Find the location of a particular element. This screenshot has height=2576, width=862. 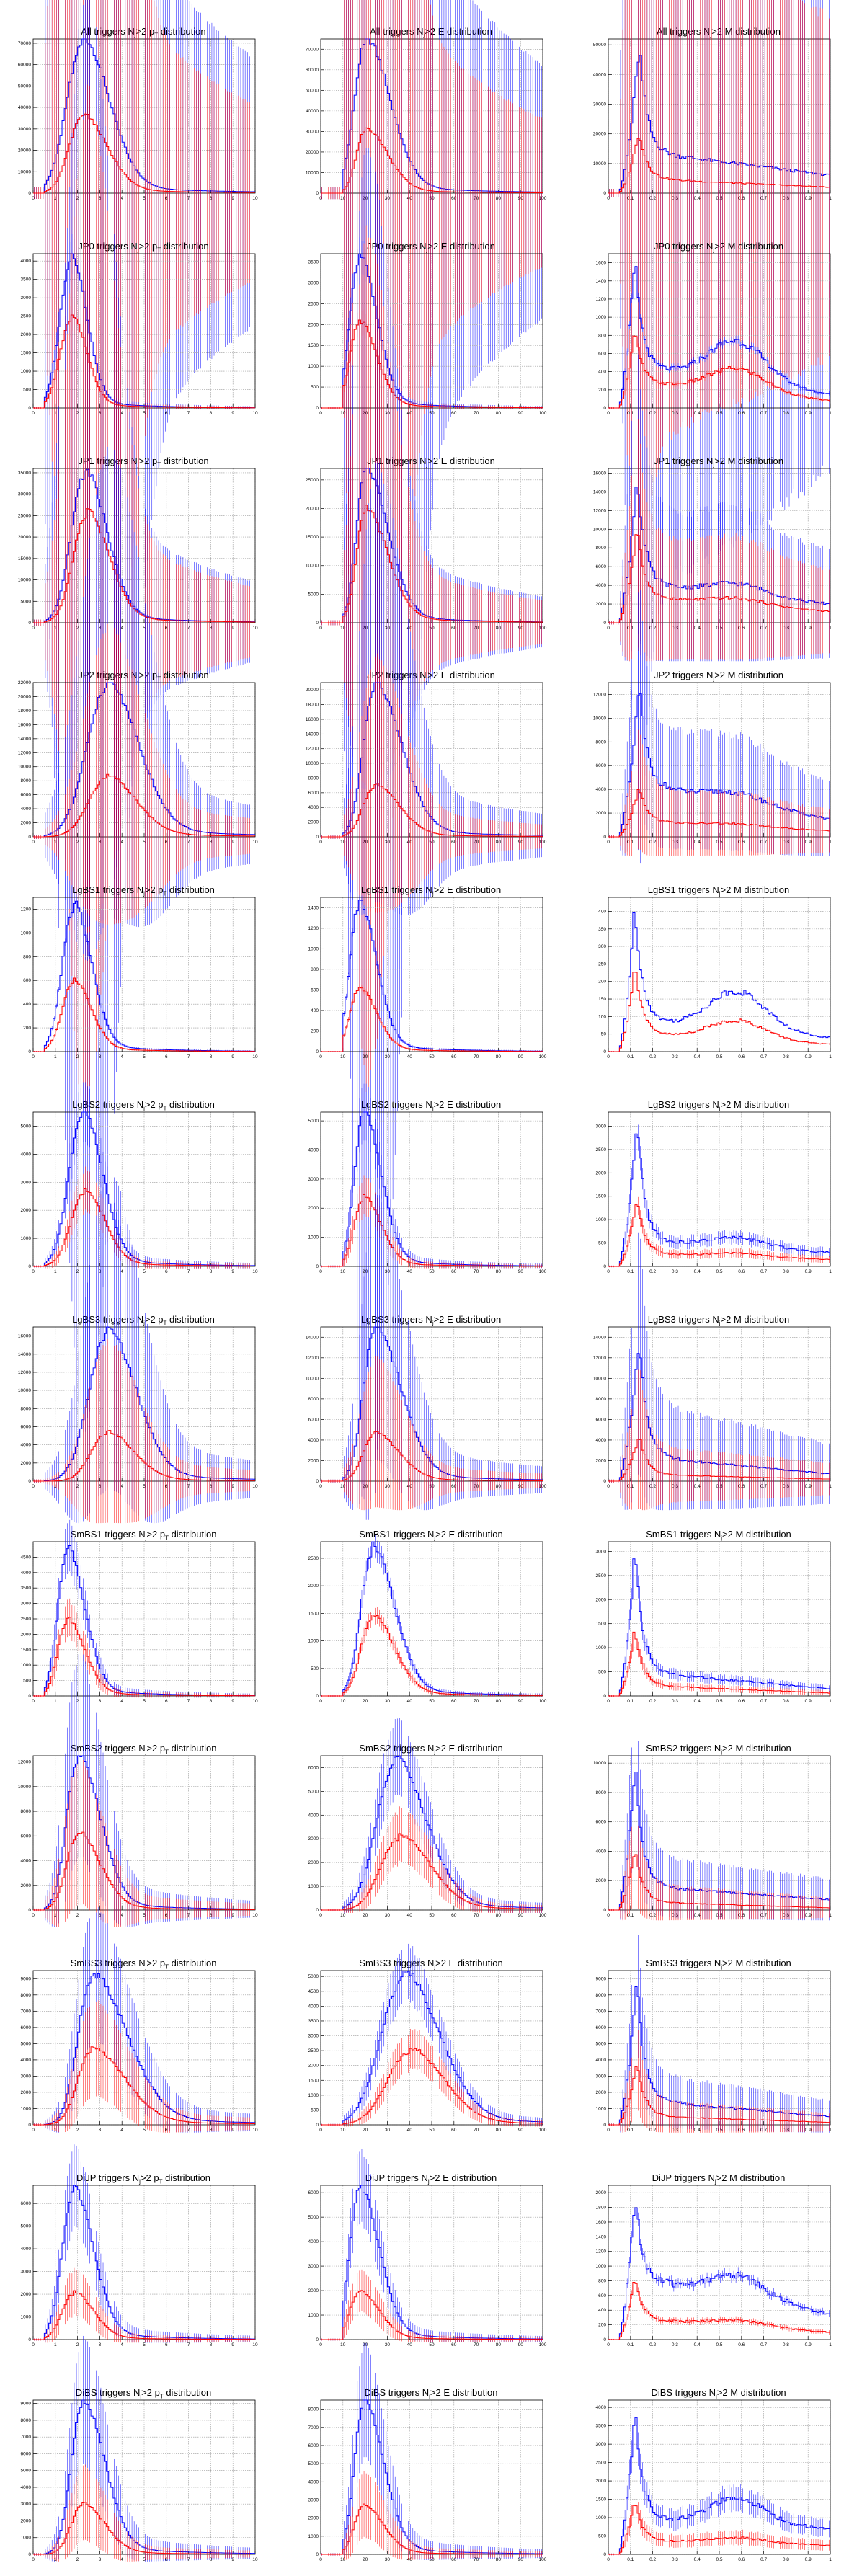

y-tick-label: 1600 is located at coordinates (601, 262).